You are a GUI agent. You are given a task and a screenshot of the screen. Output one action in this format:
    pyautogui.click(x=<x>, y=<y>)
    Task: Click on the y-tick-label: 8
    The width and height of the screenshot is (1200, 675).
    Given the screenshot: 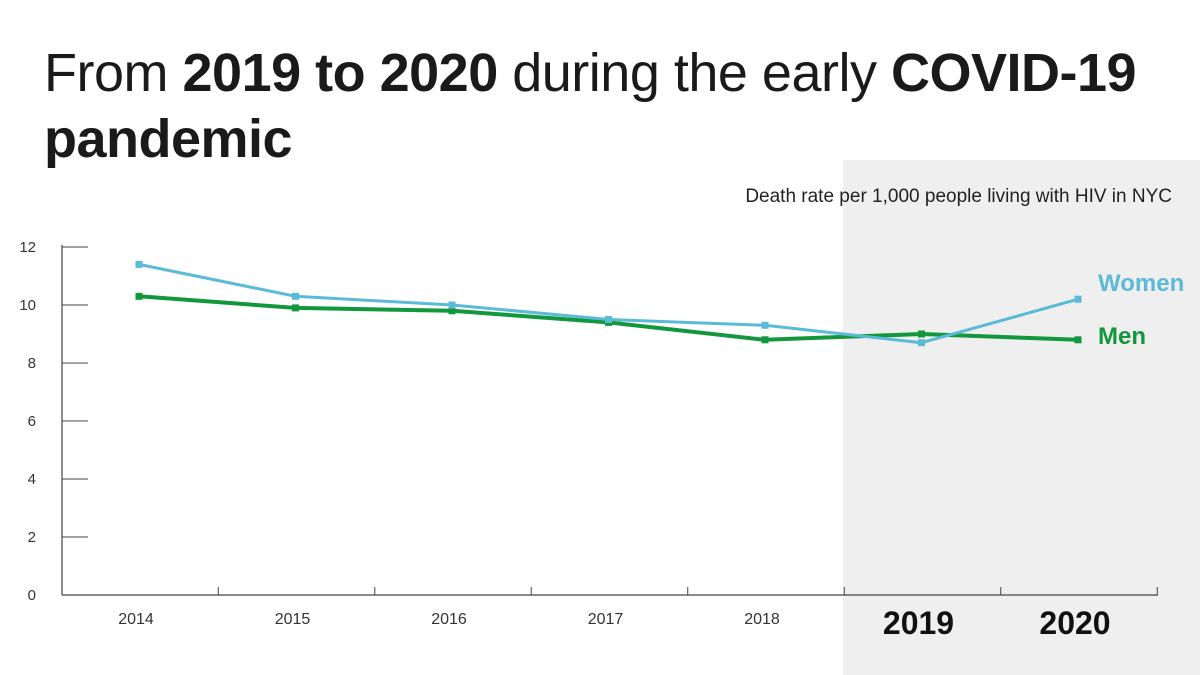 What is the action you would take?
    pyautogui.click(x=32, y=363)
    